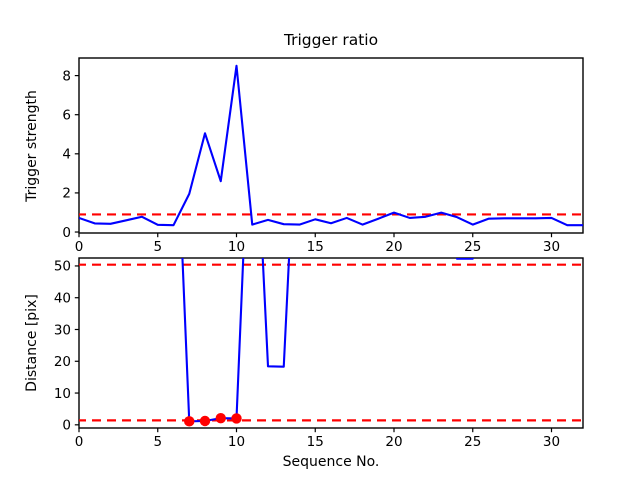  What do you see at coordinates (62, 330) in the screenshot?
I see `y-tick-label: 30` at bounding box center [62, 330].